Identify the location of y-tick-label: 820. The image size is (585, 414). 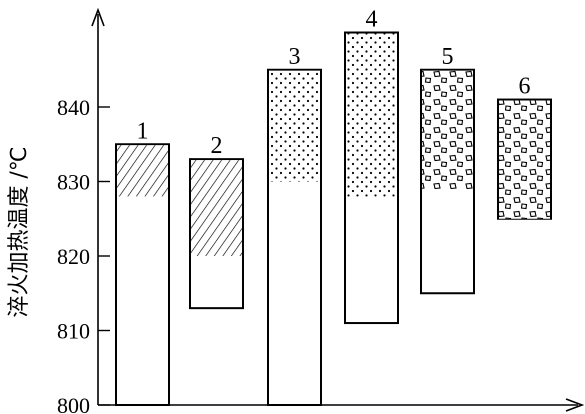
(73, 256).